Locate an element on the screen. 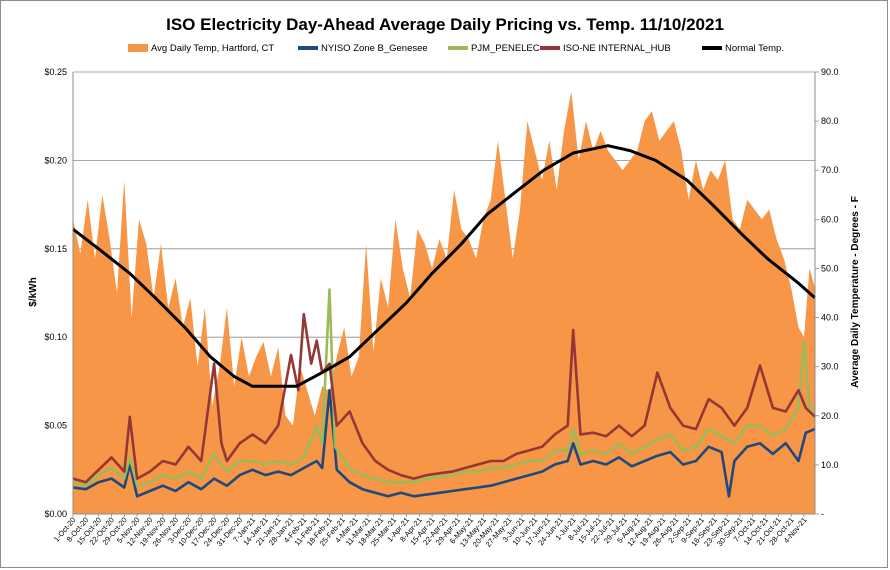  y2-tick-label: 30.0 is located at coordinates (830, 367).